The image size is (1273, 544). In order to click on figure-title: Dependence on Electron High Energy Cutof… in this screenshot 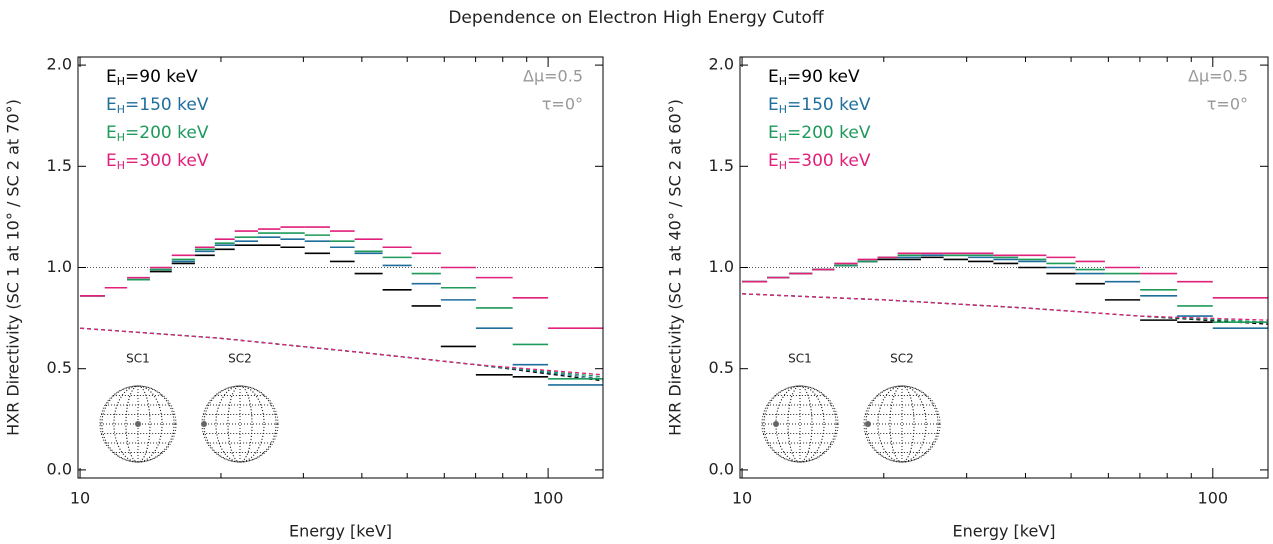, I will do `click(636, 18)`.